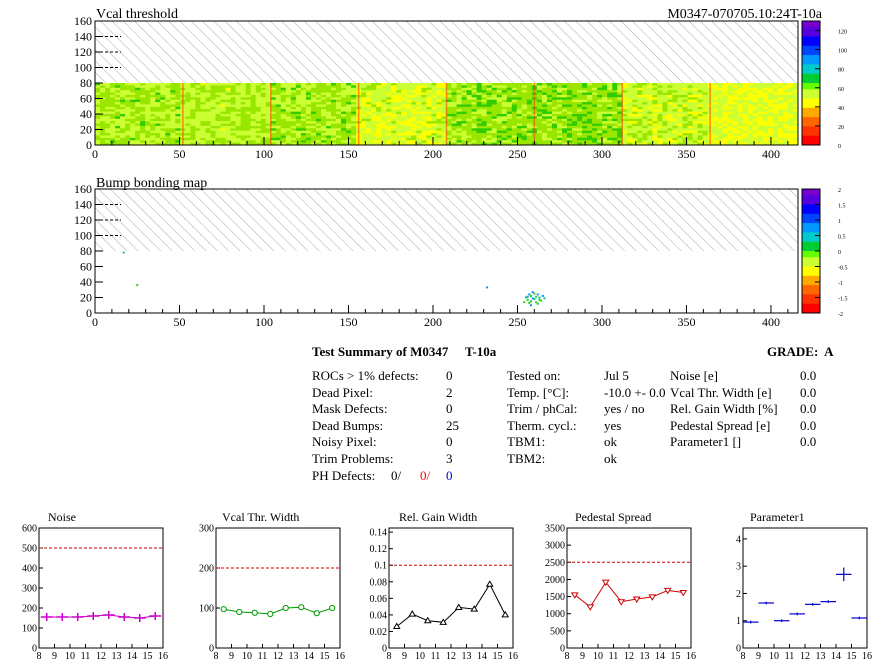  Describe the element at coordinates (555, 529) in the screenshot. I see `plot-3-ytick-label-7: 3500` at that location.